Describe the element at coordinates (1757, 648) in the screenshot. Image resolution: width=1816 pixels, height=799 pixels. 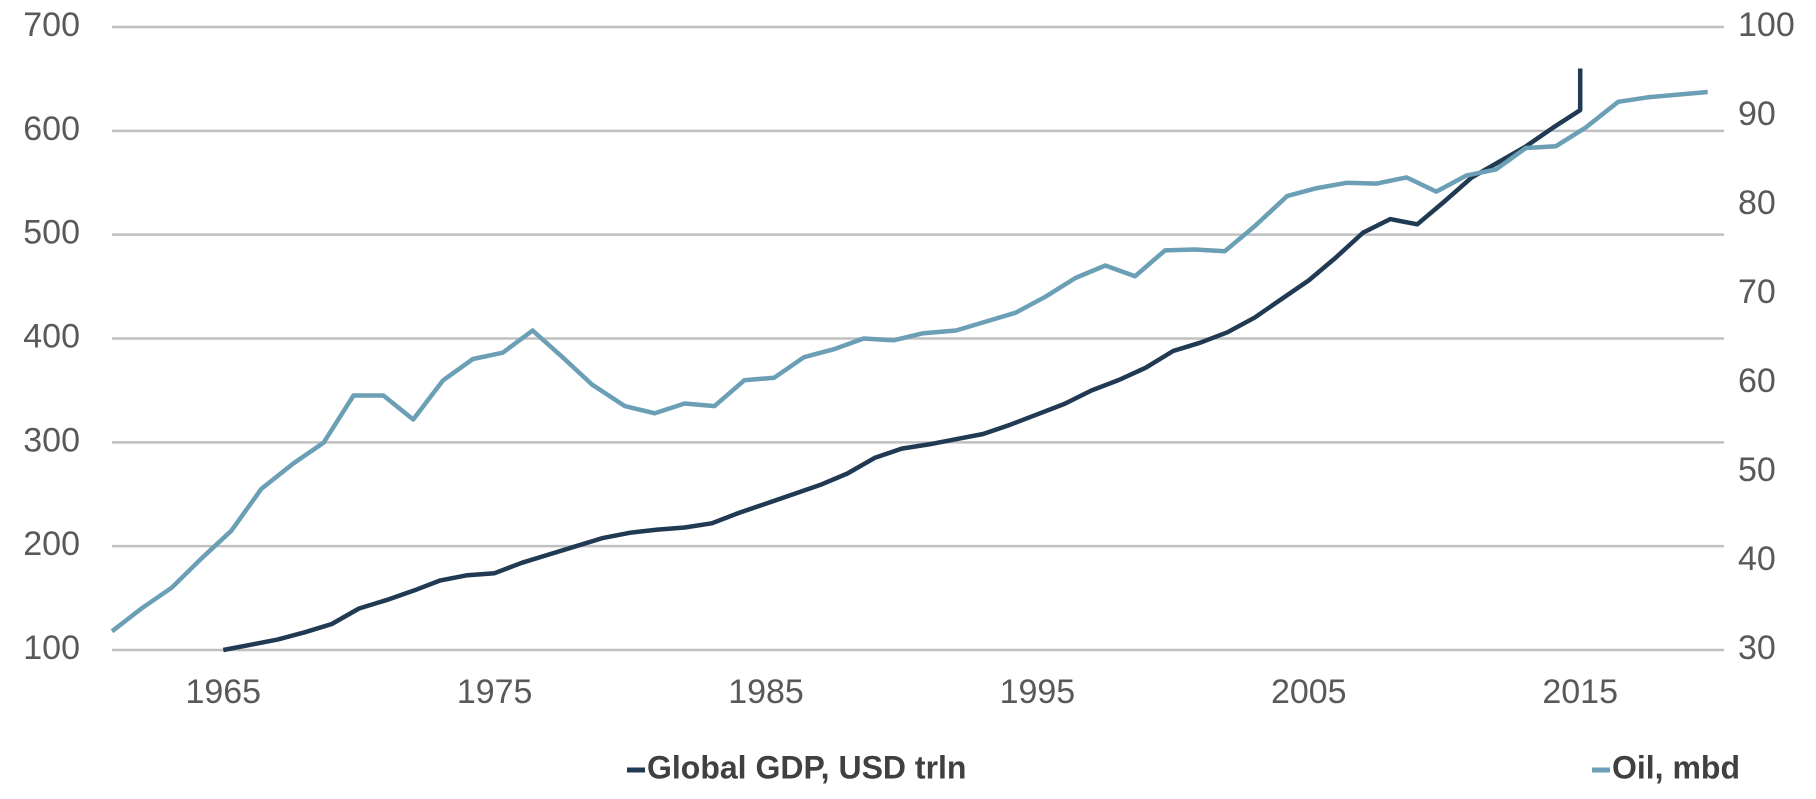
I see `y2-tick-label: 30` at that location.